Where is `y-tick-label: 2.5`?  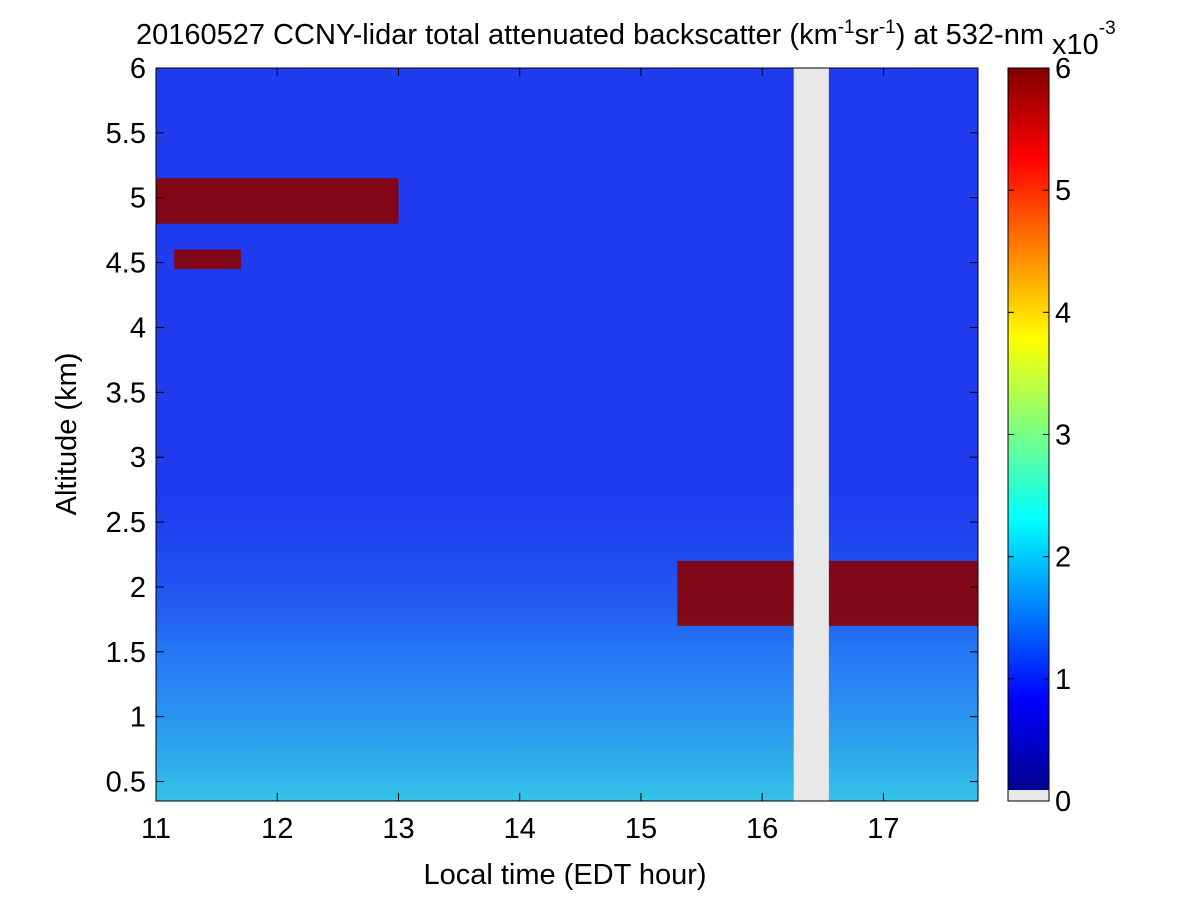
y-tick-label: 2.5 is located at coordinates (126, 523).